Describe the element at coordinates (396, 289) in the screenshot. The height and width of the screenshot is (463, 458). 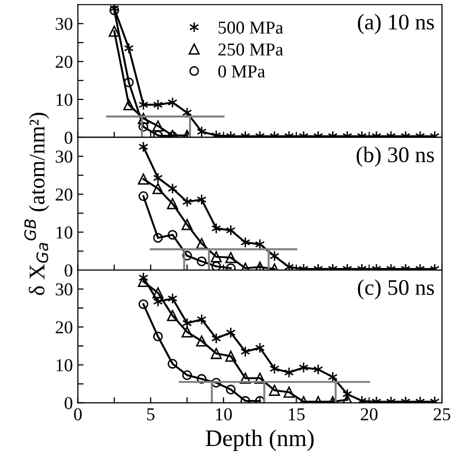
I see `chart-title: (c) 50 ns` at that location.